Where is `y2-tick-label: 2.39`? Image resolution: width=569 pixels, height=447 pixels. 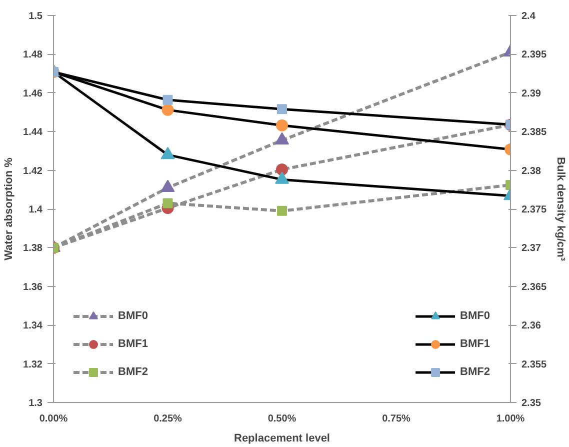
y2-tick-label: 2.39 is located at coordinates (532, 94).